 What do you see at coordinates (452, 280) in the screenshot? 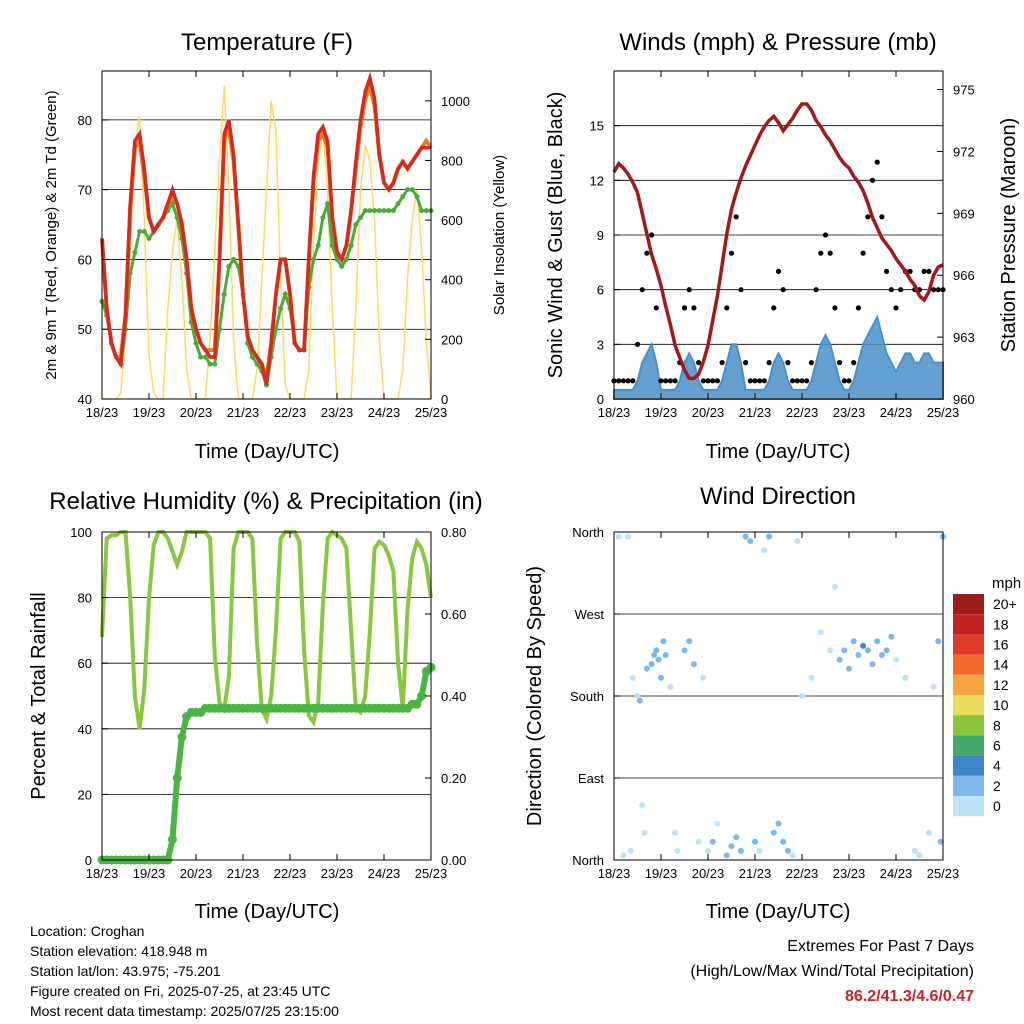
I see `temperature-y2-tick-label: 400` at bounding box center [452, 280].